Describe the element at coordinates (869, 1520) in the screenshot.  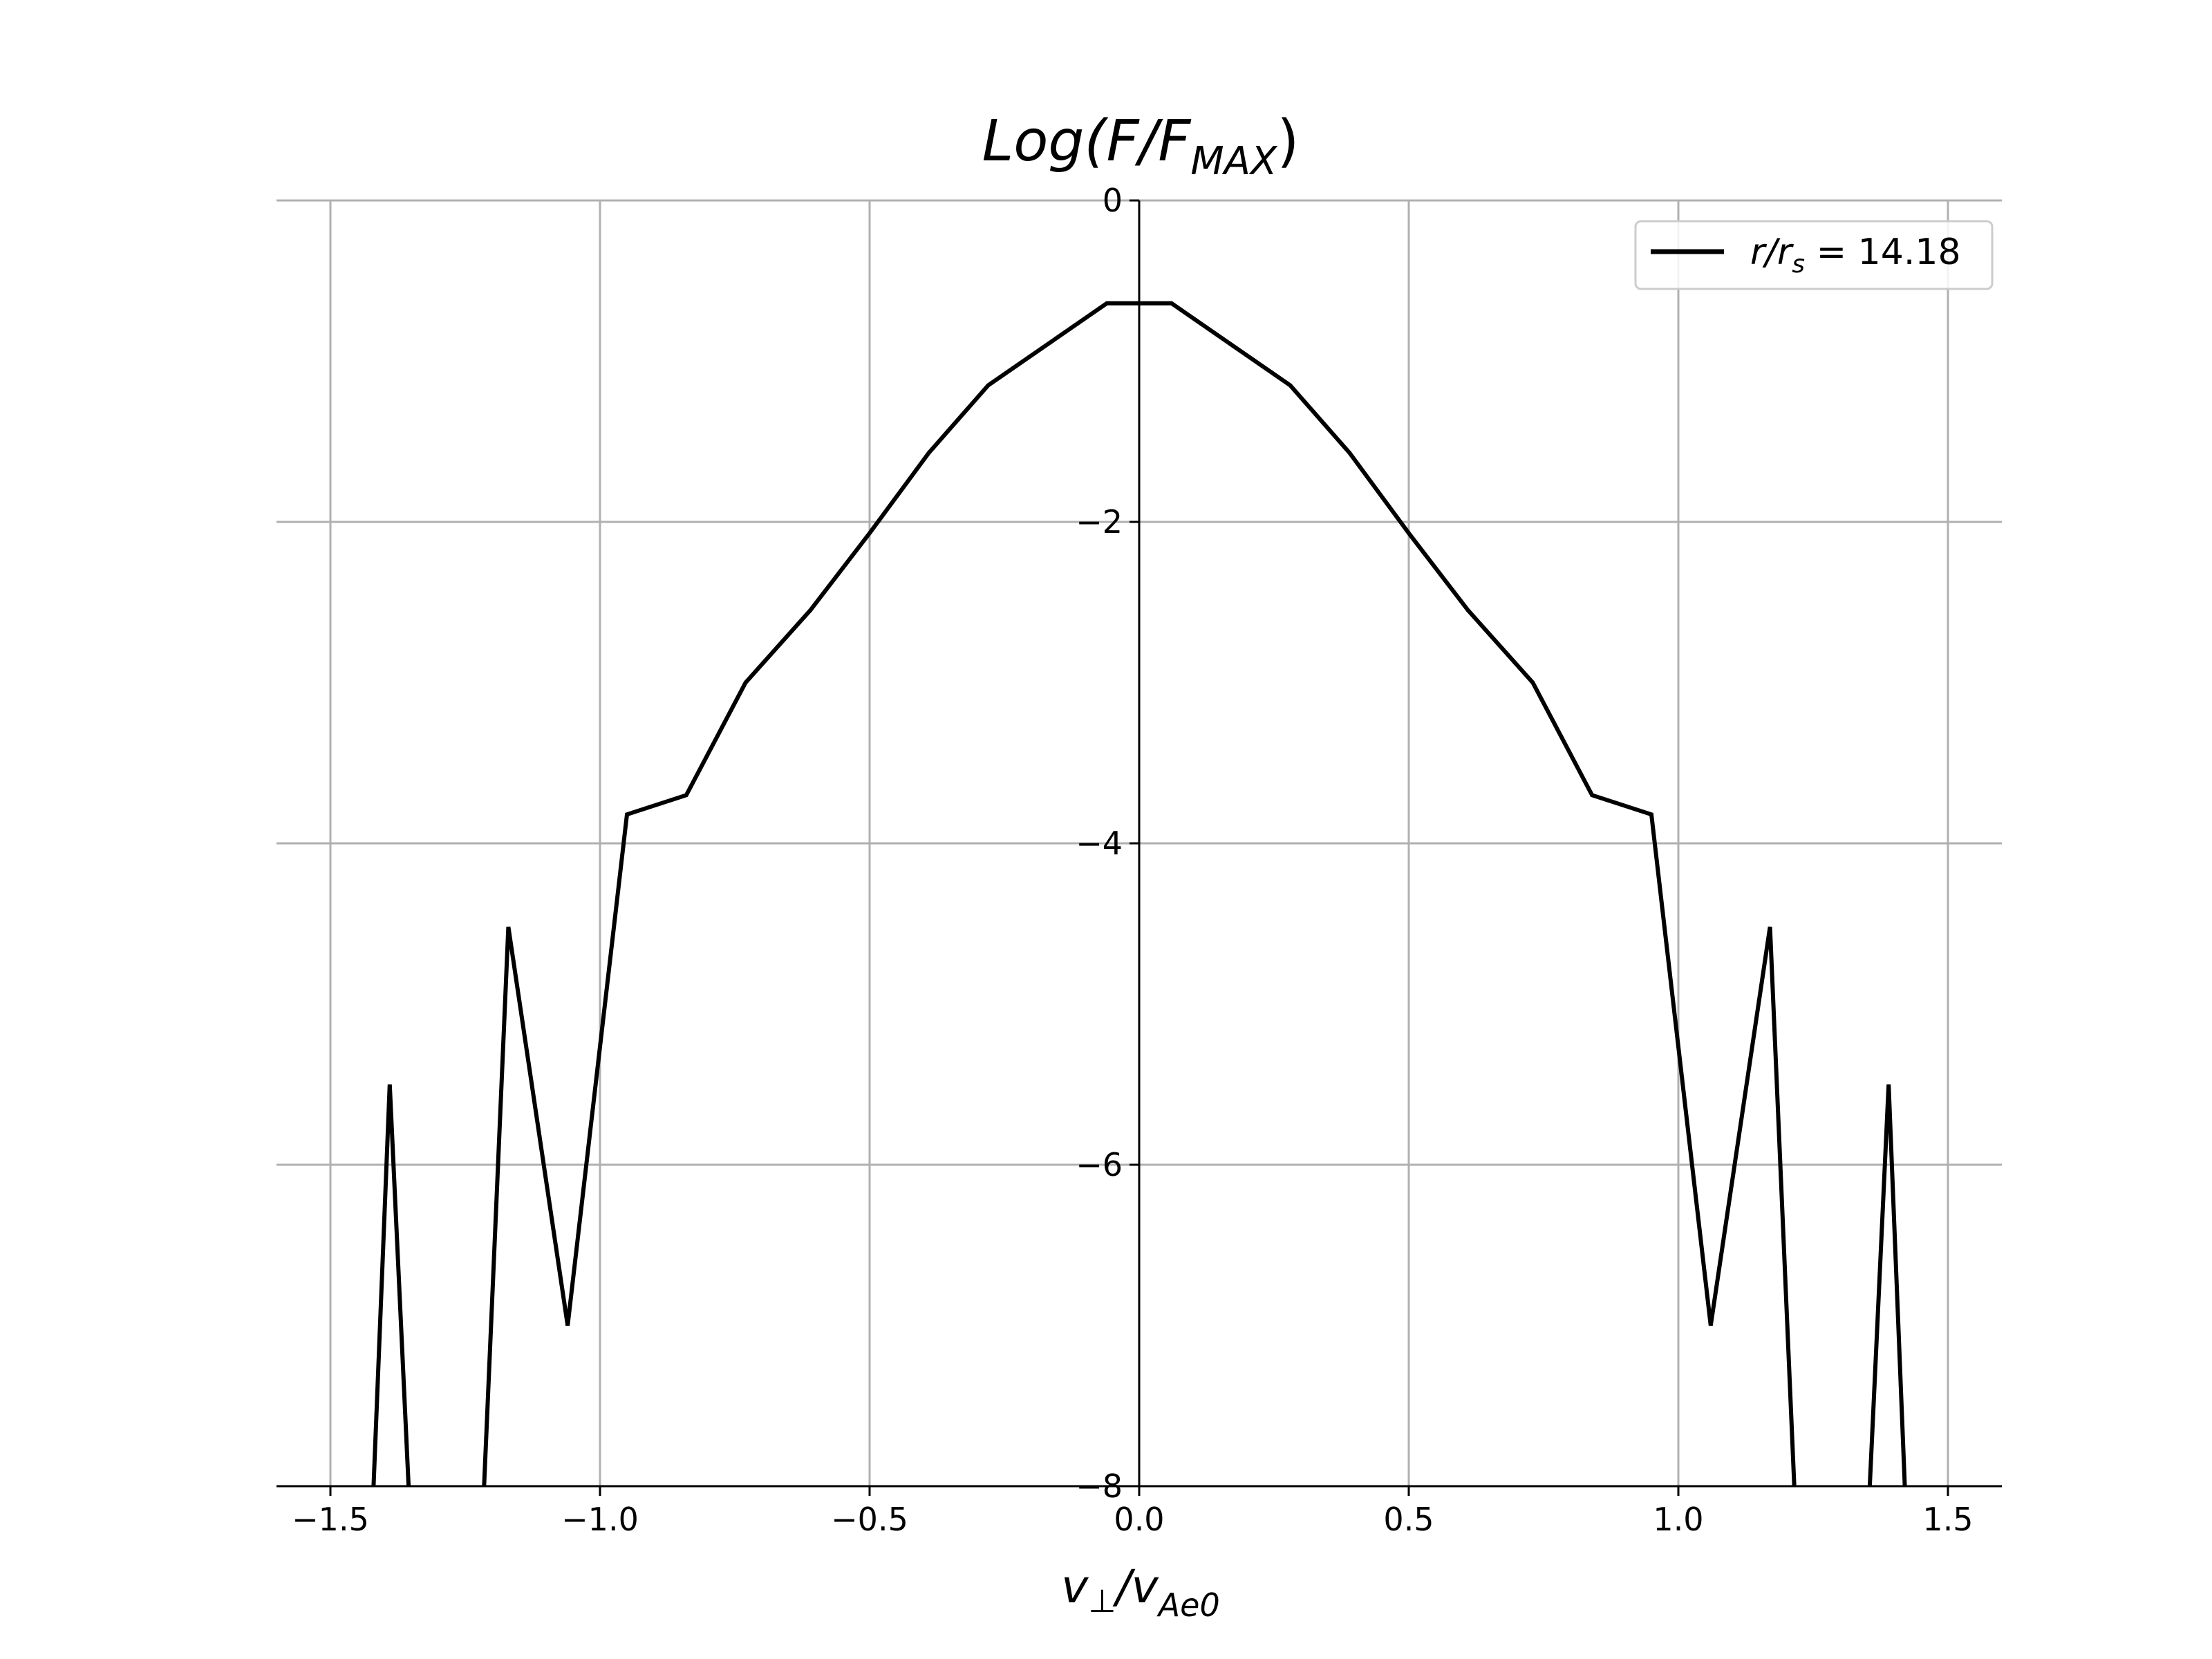
I see `x-tick-label: −0.5` at that location.